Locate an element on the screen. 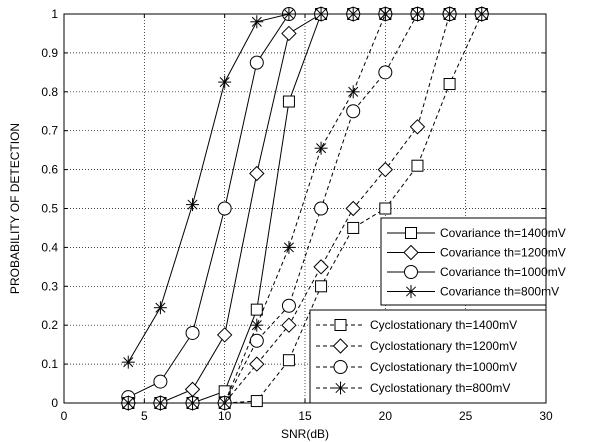  legend-entry: Cyclostationary th=800mV is located at coordinates (413, 388).